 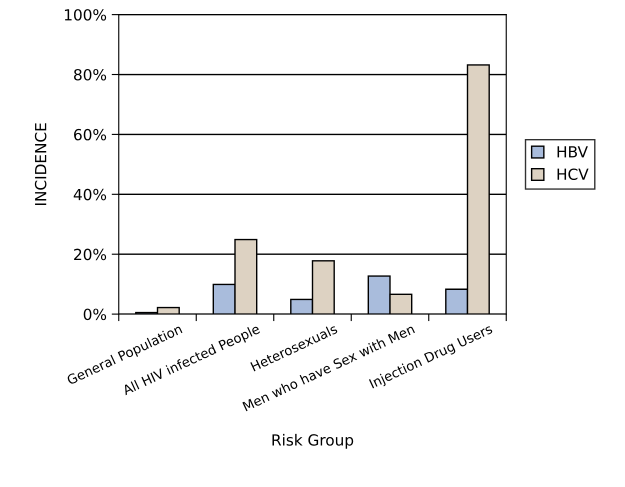 I want to click on y-tick-label: 40%, so click(x=90, y=194).